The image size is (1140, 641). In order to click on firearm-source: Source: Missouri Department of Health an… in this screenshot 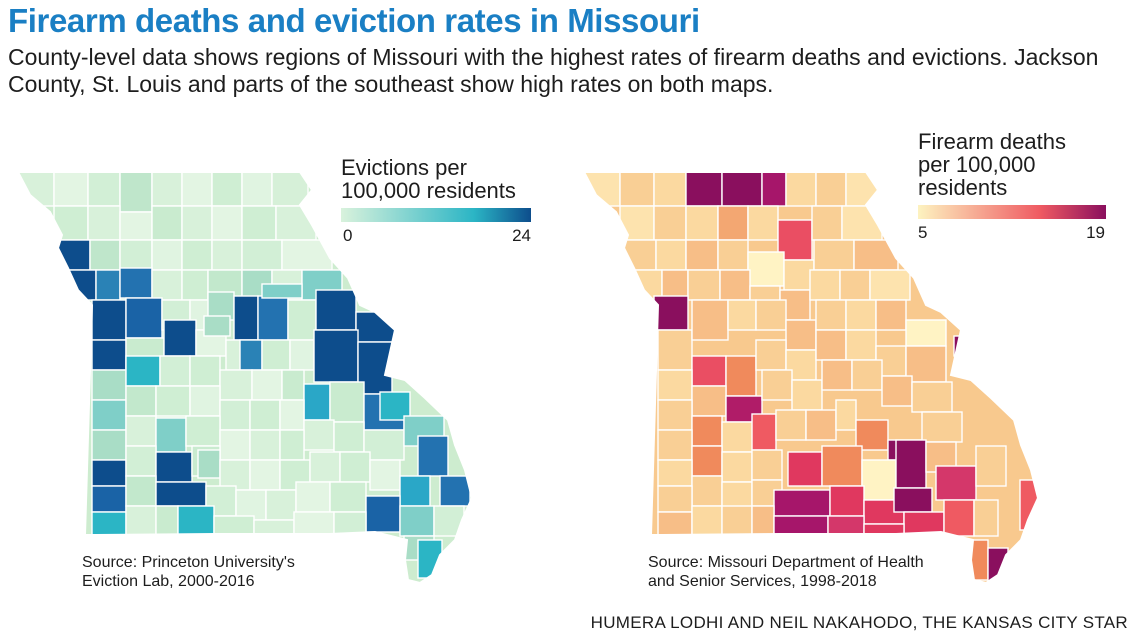, I will do `click(786, 572)`.